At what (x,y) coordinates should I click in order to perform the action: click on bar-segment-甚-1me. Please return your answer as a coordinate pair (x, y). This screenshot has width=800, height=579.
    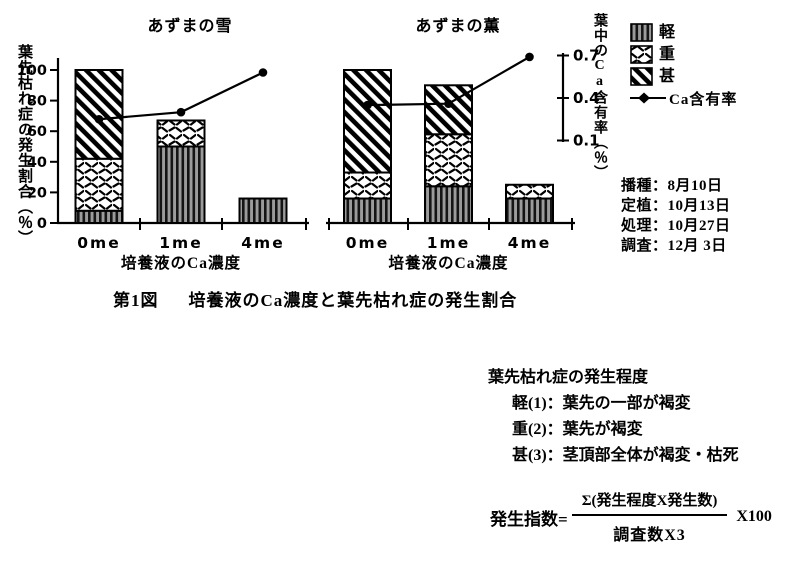
    Looking at the image, I should click on (448, 110).